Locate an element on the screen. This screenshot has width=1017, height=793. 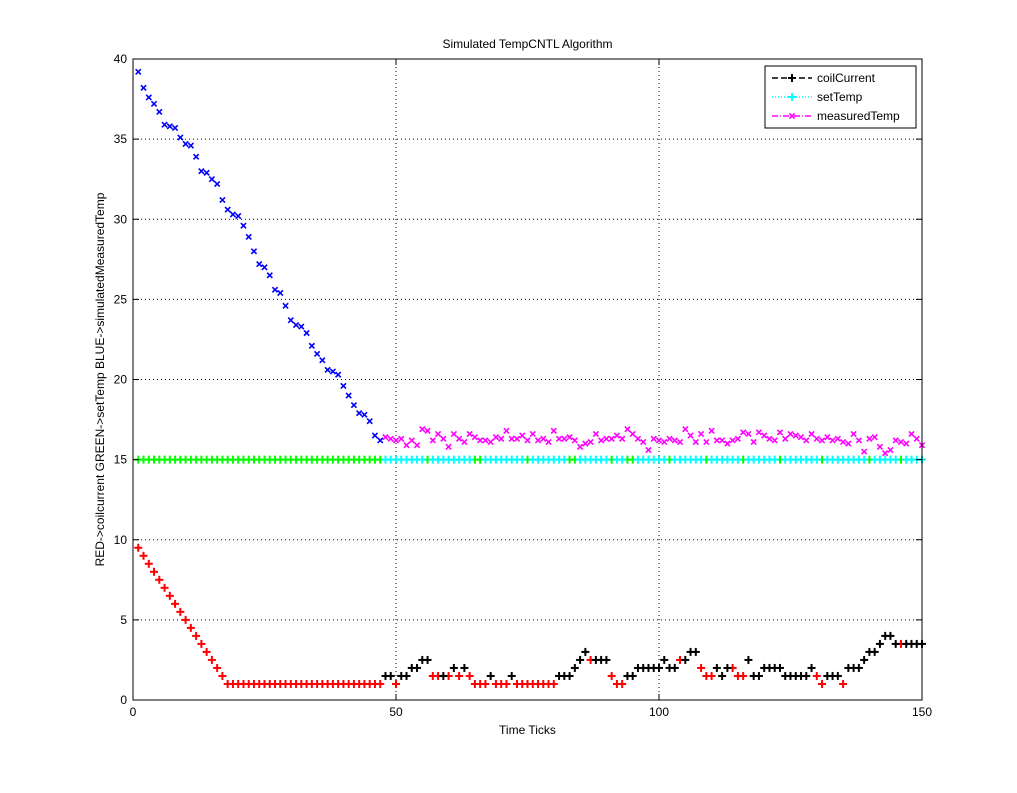
chart-title: Simulated TempCNTL Algorithm is located at coordinates (527, 44).